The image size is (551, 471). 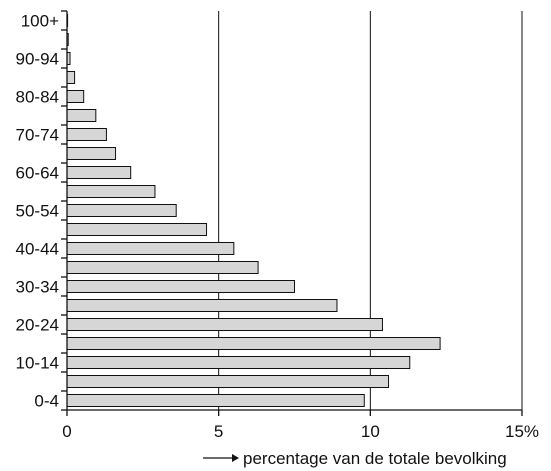 I want to click on arrow-head-icon, so click(x=235, y=458).